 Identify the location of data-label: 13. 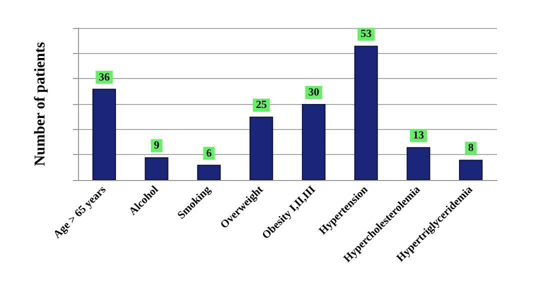
(418, 136).